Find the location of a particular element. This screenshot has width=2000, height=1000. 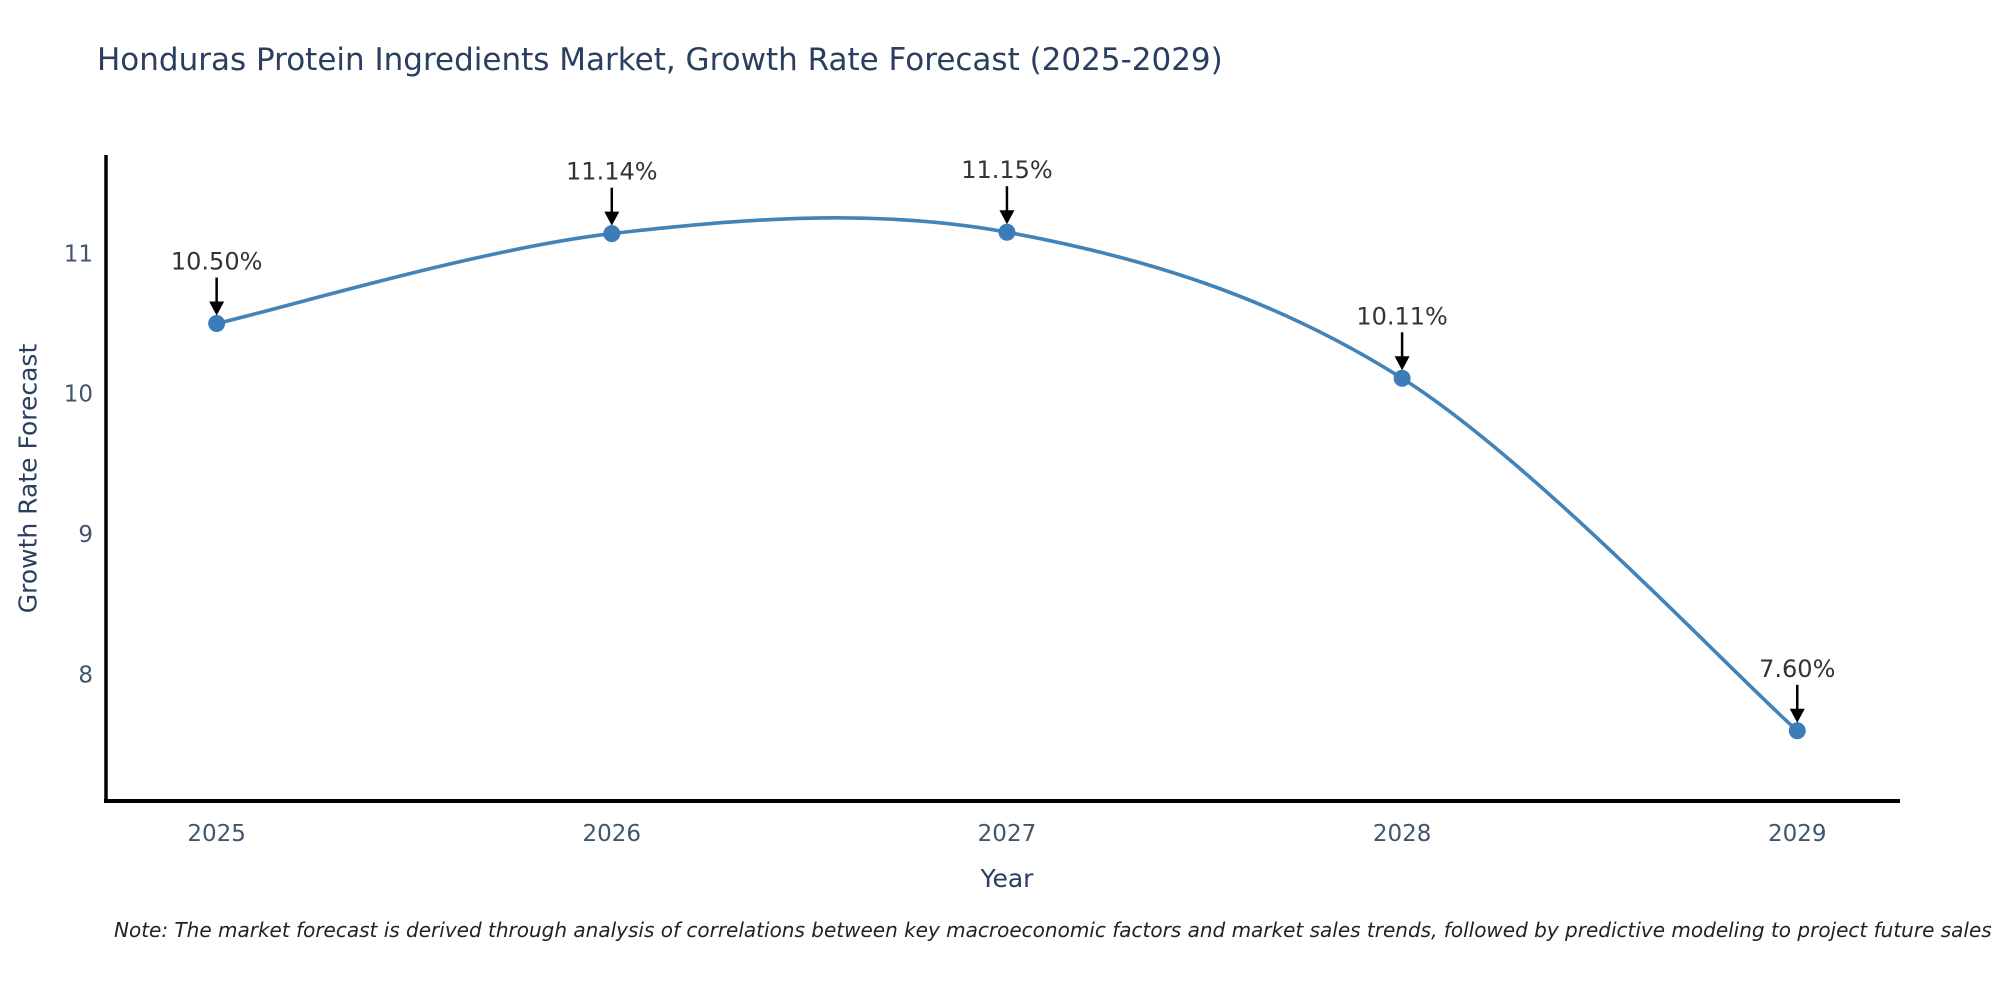

y-tick-label: 8 is located at coordinates (85, 676).